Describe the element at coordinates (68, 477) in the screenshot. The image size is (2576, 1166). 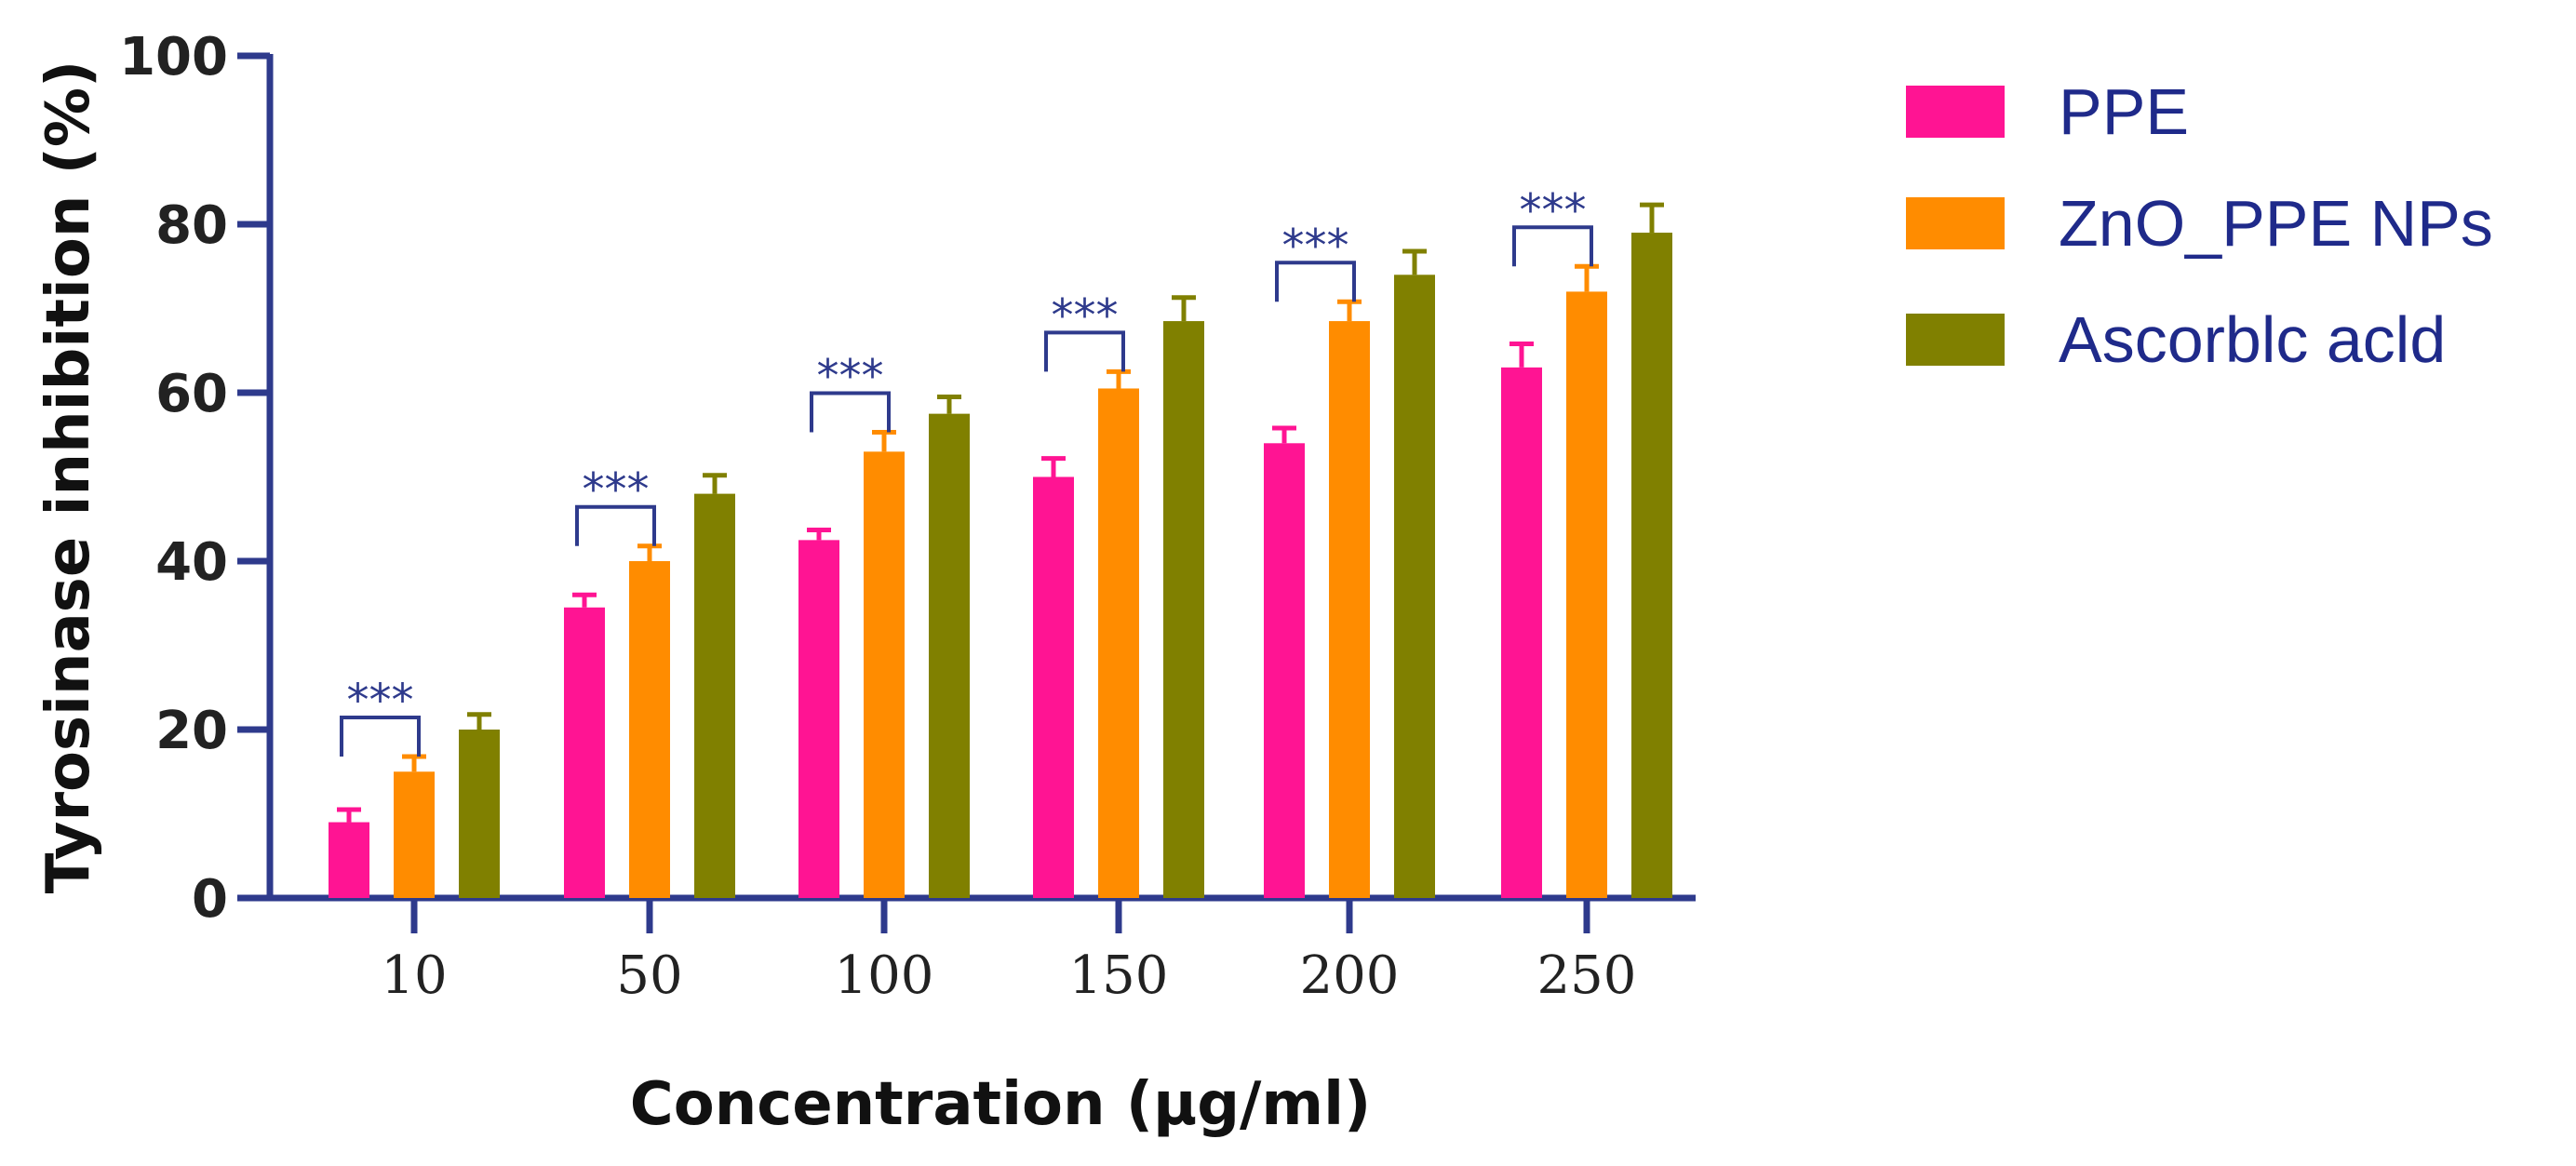
I see `y-axis-title: Tyrosinase inhibition (%)` at that location.